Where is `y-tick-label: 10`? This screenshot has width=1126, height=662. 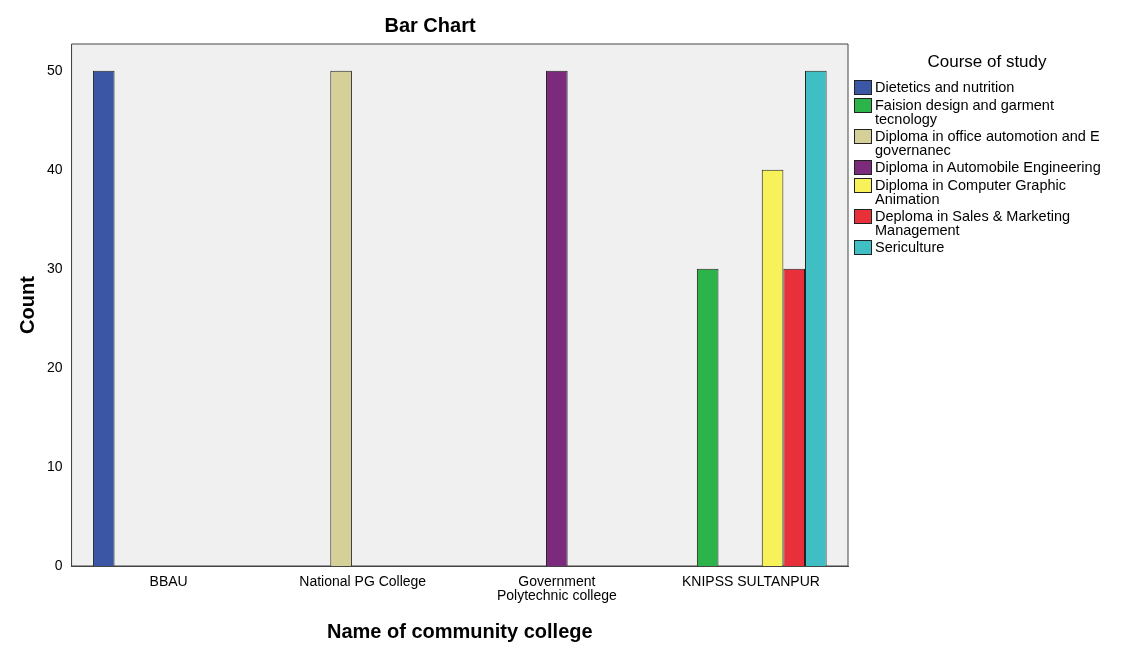
y-tick-label: 10 is located at coordinates (54, 465).